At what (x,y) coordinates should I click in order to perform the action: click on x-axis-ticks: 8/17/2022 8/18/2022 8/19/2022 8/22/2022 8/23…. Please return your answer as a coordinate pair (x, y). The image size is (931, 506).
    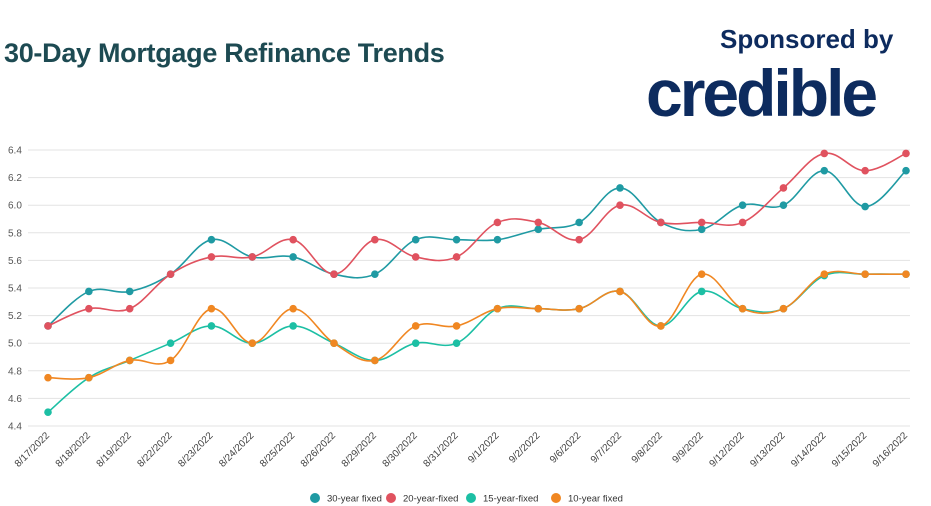
    Looking at the image, I should click on (462, 450).